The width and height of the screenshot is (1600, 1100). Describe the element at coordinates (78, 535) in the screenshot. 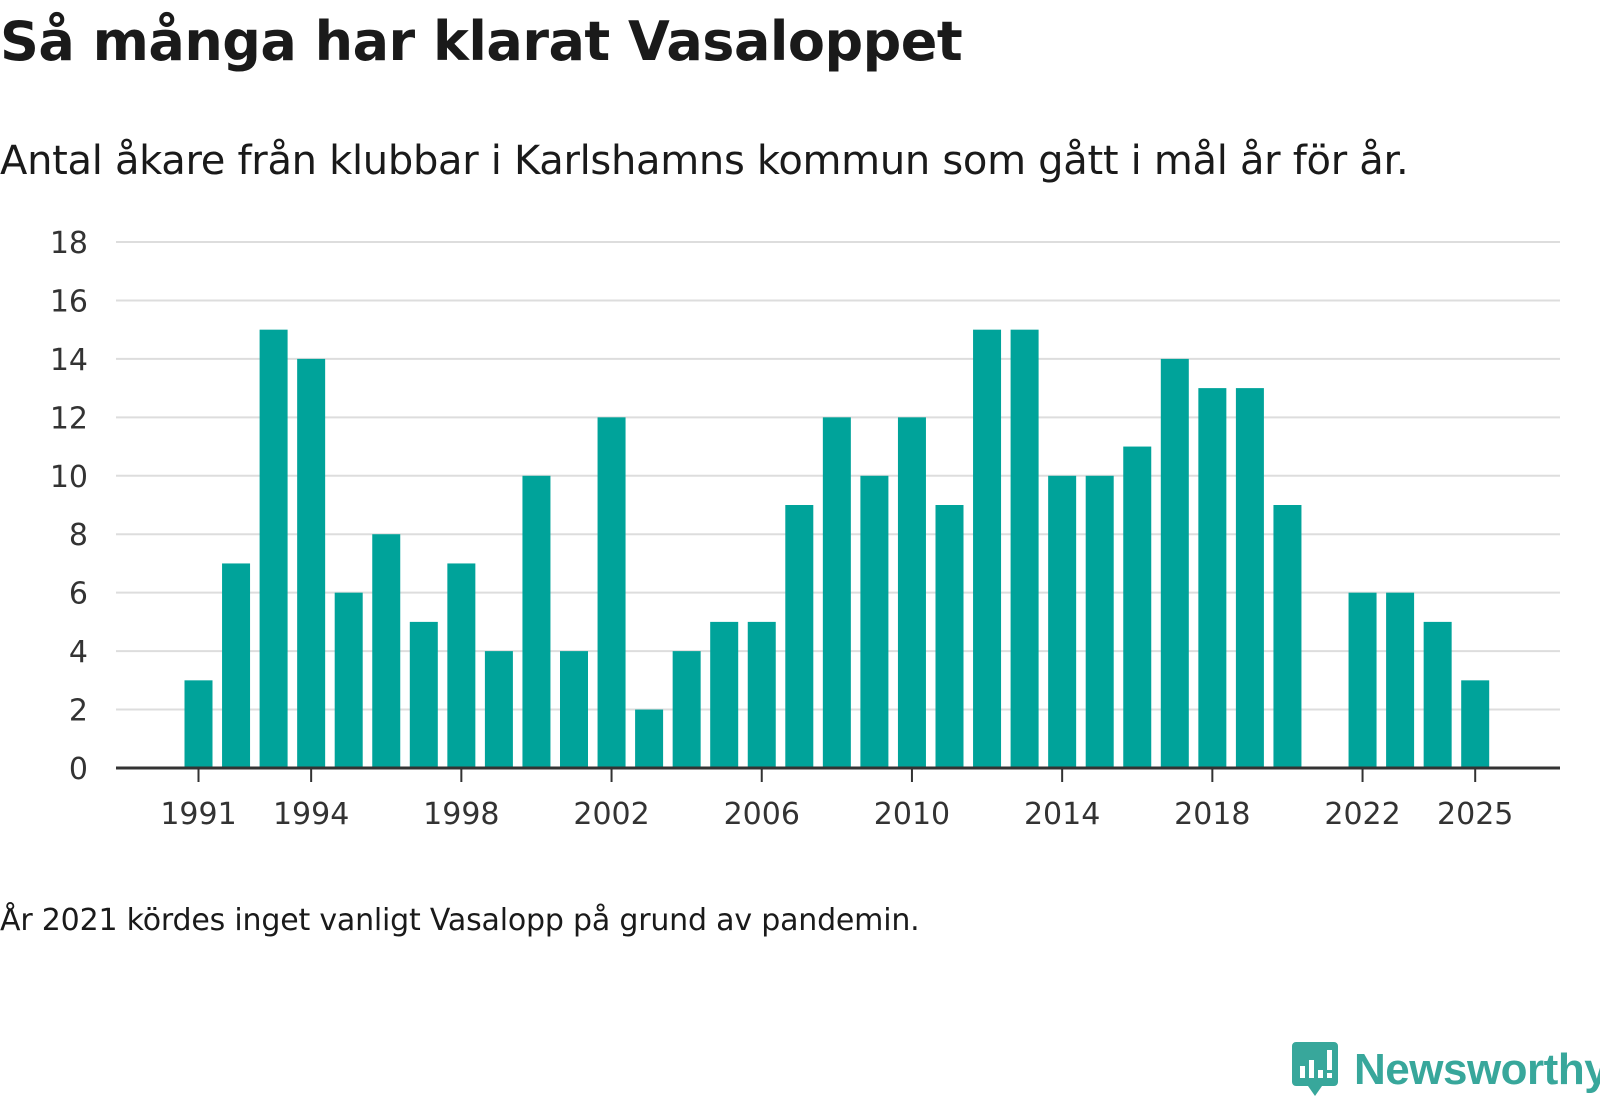

I see `y-tick-label: 8` at that location.